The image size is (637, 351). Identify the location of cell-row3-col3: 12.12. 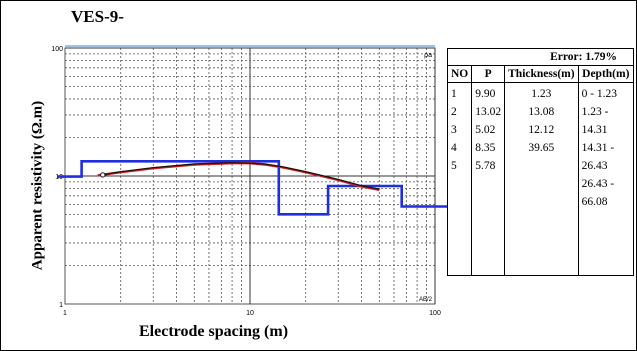
(541, 130).